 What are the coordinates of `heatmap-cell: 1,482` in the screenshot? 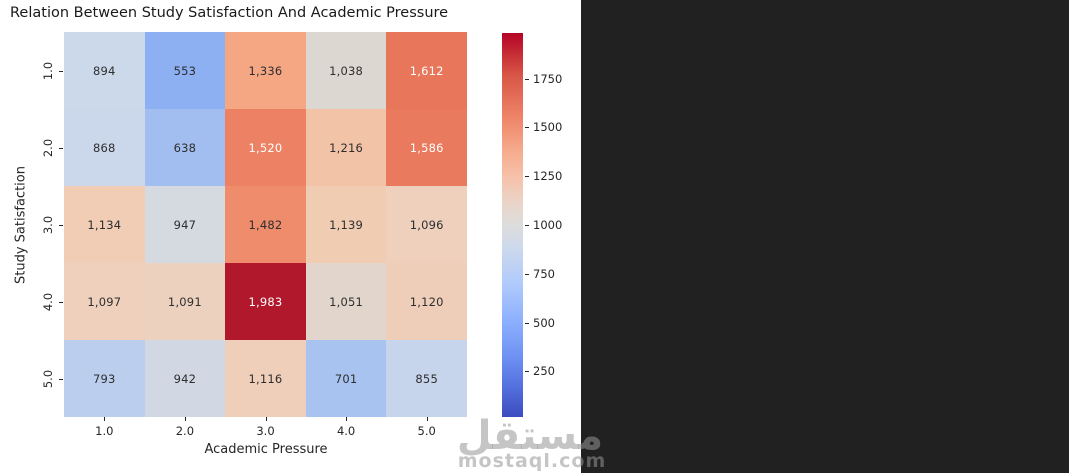 It's located at (265, 224).